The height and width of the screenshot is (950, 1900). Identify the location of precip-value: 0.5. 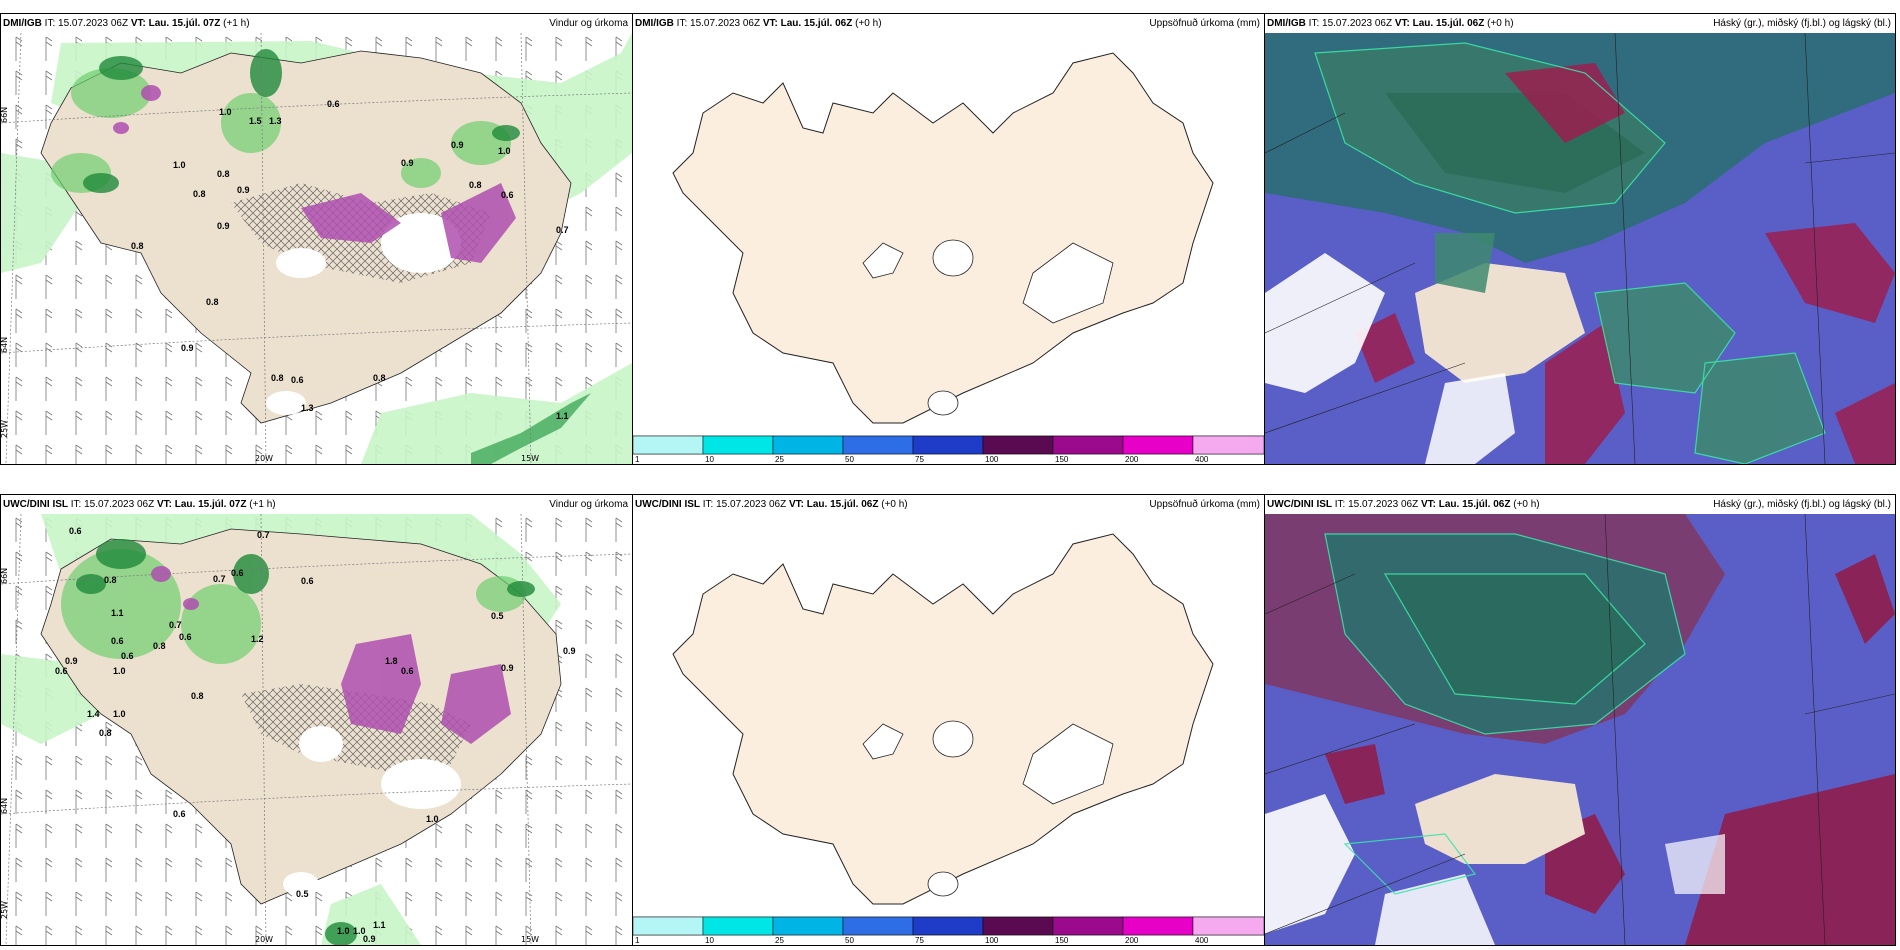
(302, 894).